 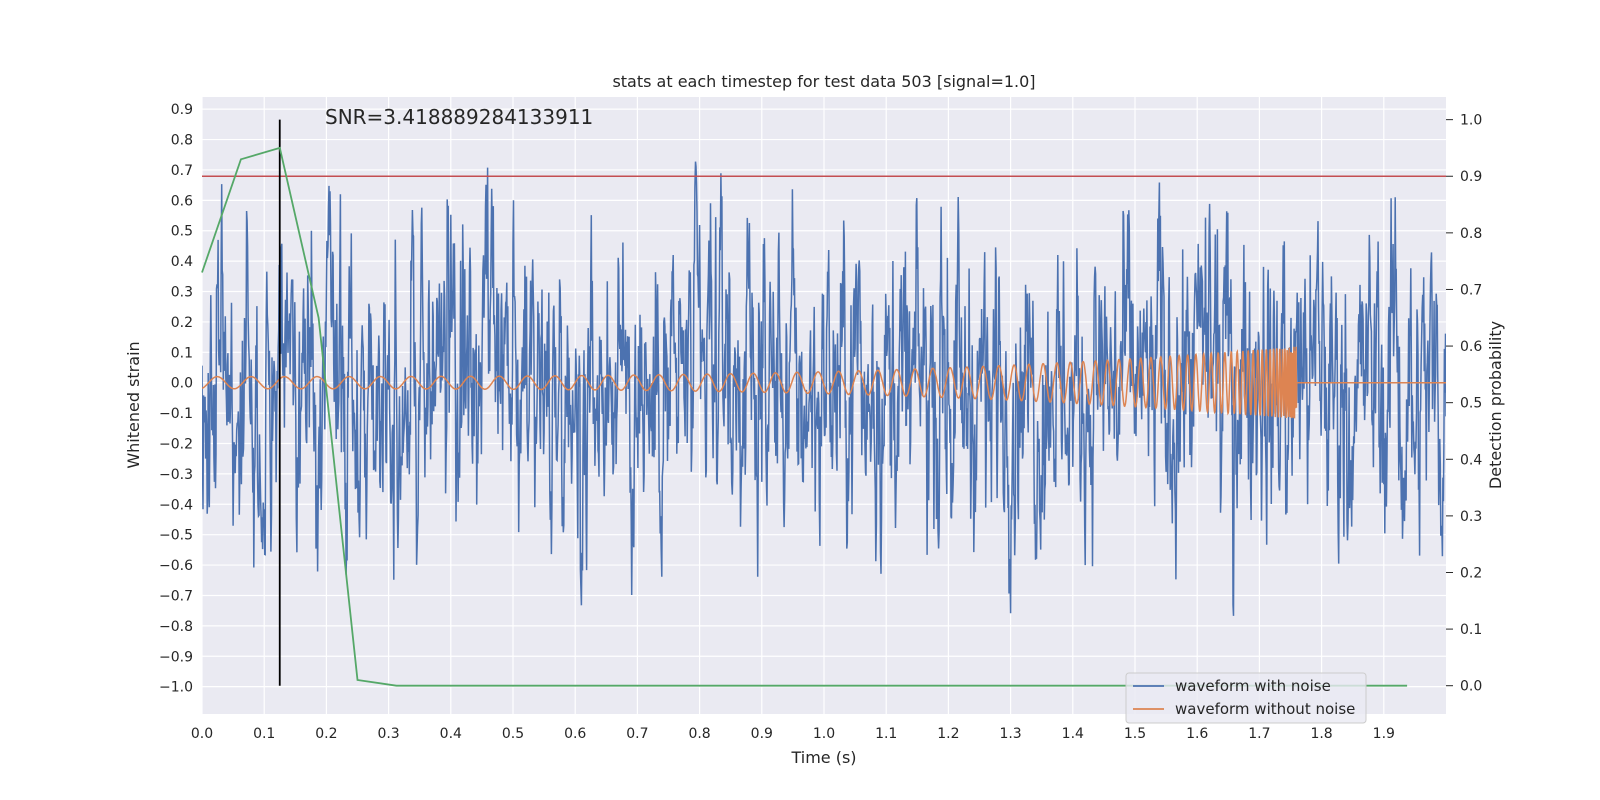 What do you see at coordinates (264, 734) in the screenshot?
I see `x-tick-label: 0.1` at bounding box center [264, 734].